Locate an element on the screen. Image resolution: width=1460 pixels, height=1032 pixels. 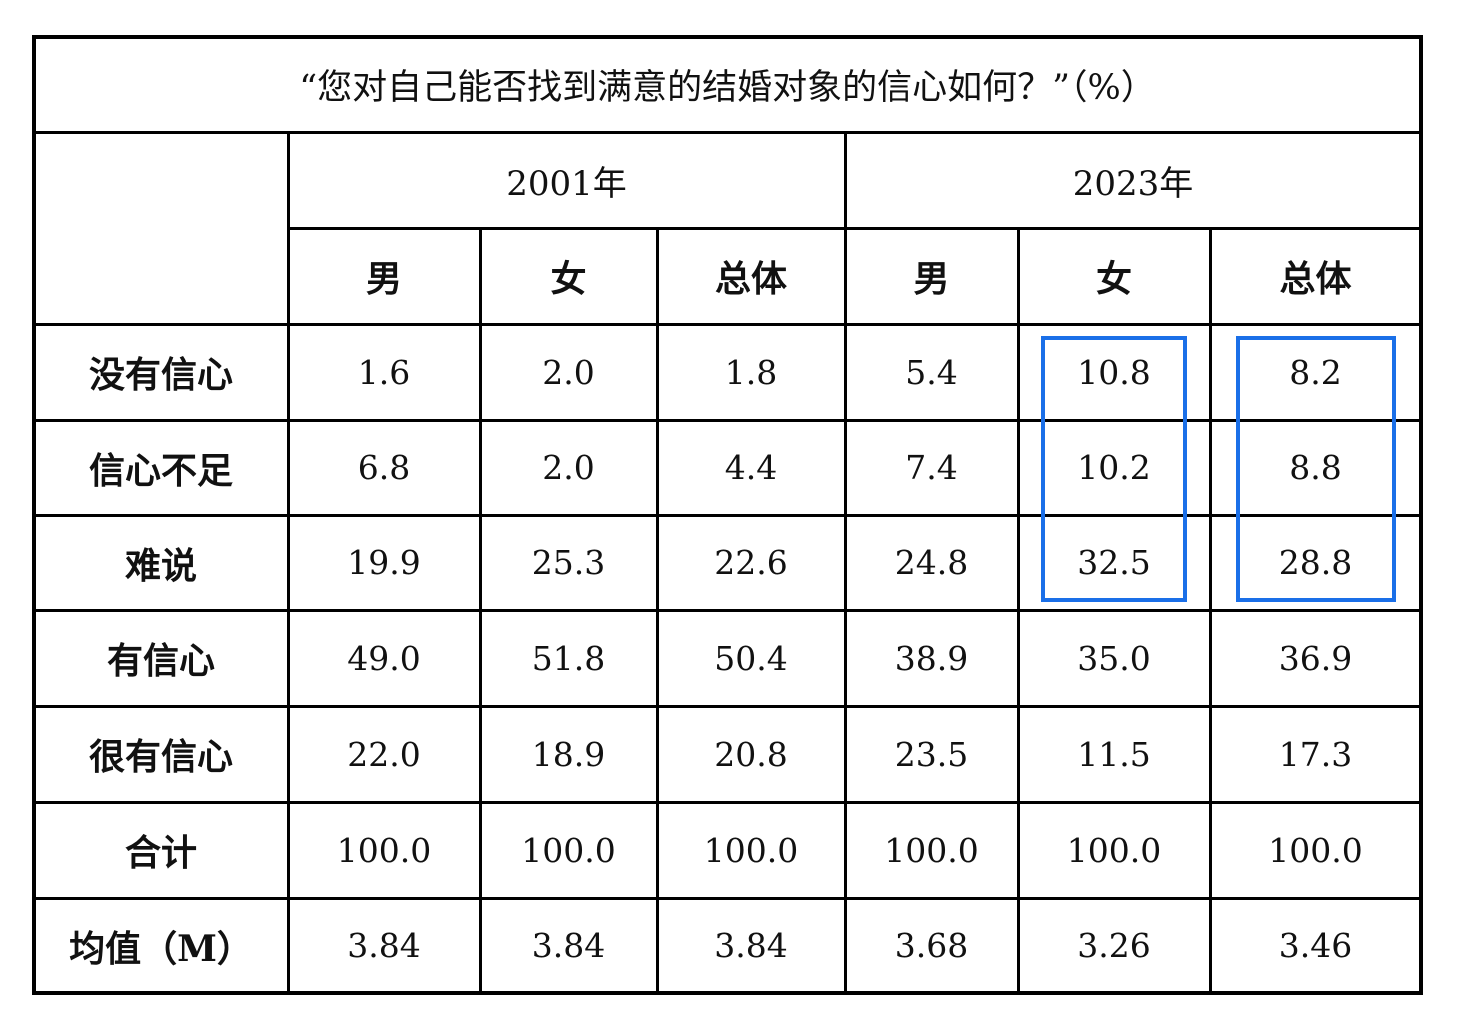
table-cell: 32.5 is located at coordinates (1114, 562).